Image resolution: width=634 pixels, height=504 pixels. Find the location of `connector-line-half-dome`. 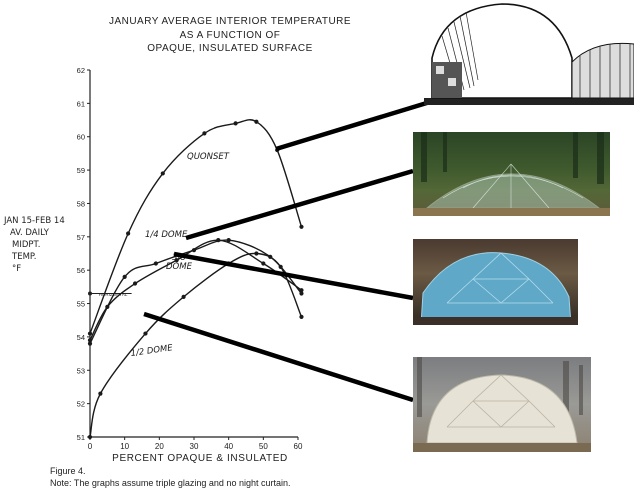

connector-line-half-dome is located at coordinates (278, 357).